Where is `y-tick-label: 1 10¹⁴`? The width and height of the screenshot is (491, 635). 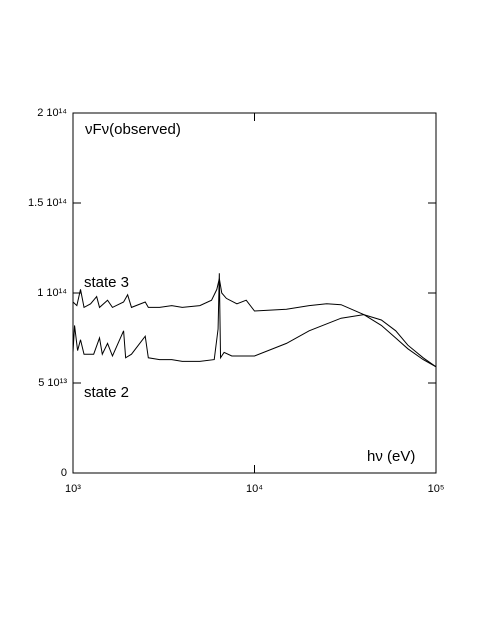
y-tick-label: 1 10¹⁴ is located at coordinates (52, 293).